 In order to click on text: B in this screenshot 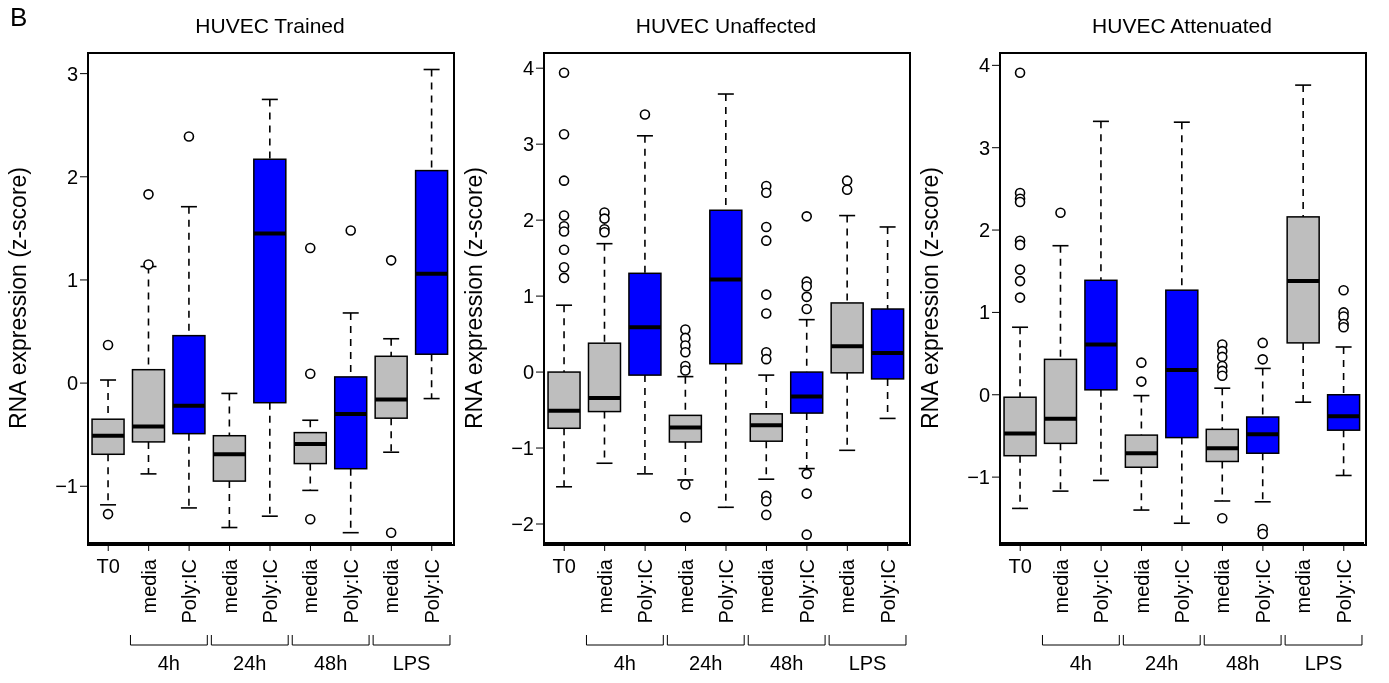, I will do `click(19, 17)`.